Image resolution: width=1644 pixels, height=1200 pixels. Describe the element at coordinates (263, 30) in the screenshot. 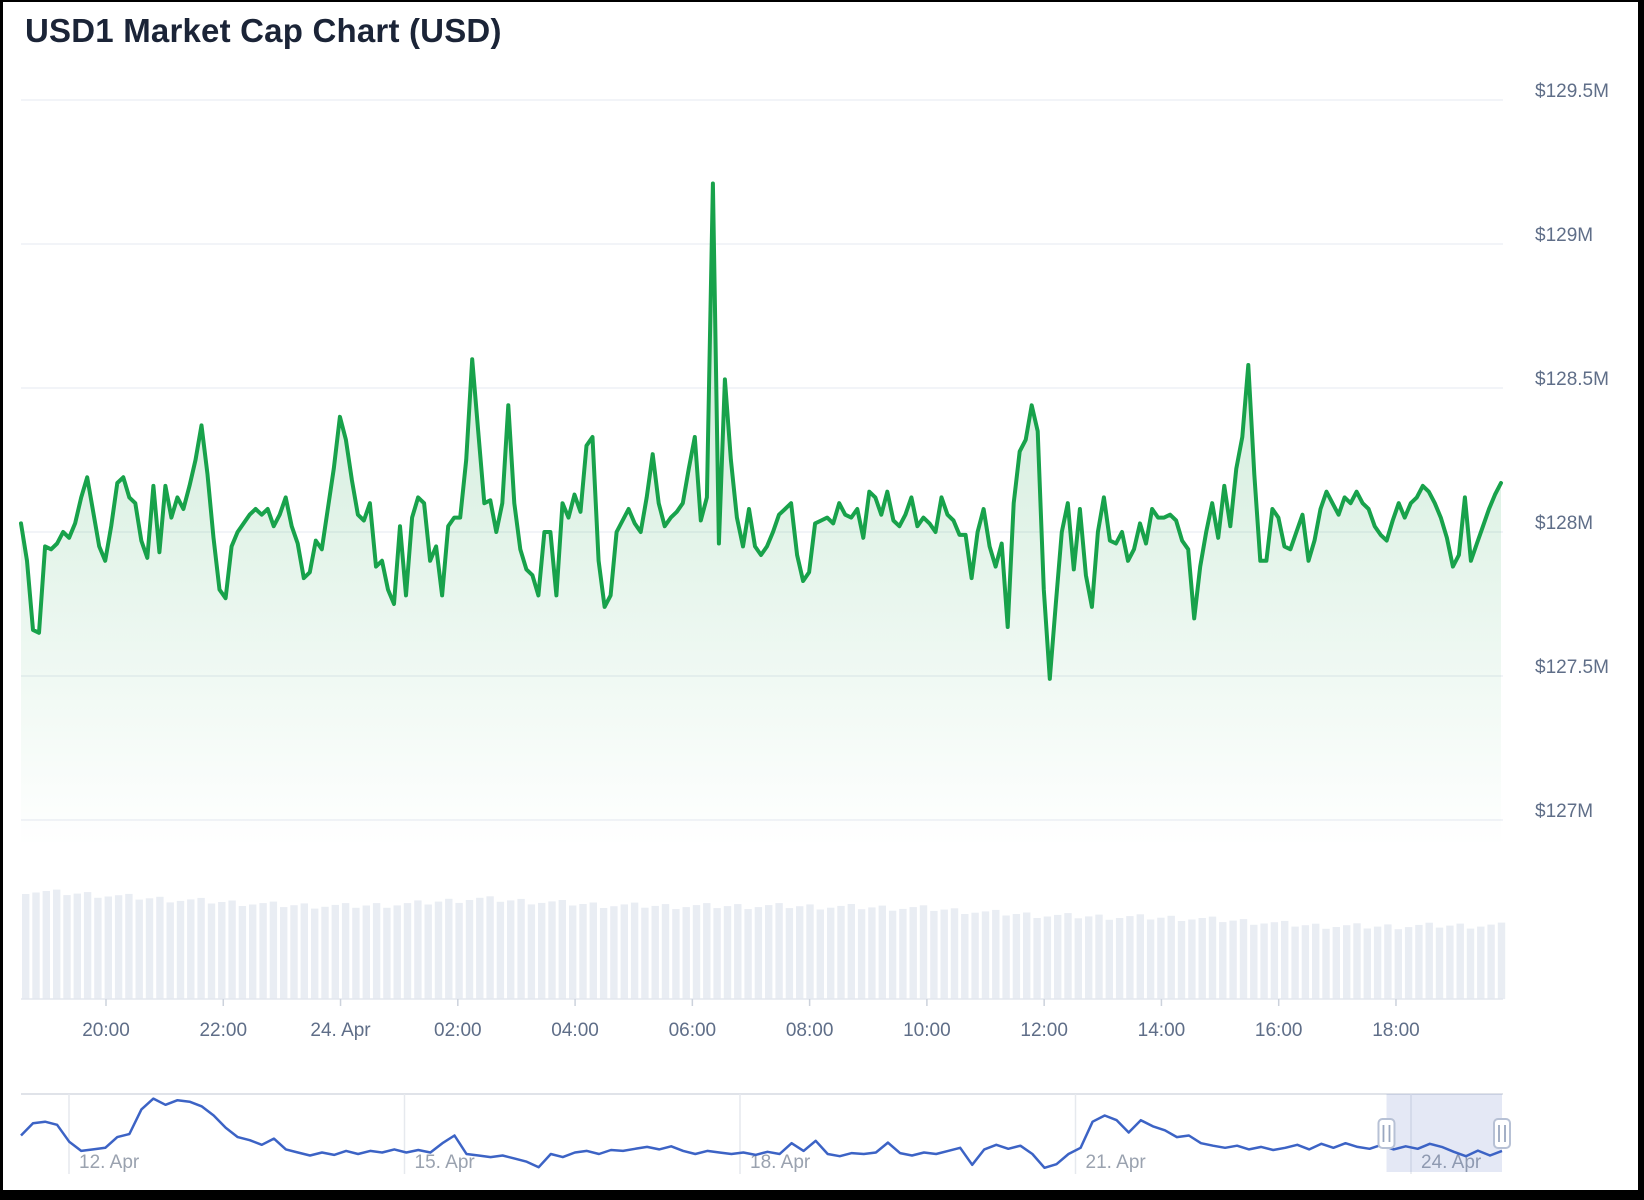

I see `chart-title: USD1 Market Cap Chart (USD)` at that location.